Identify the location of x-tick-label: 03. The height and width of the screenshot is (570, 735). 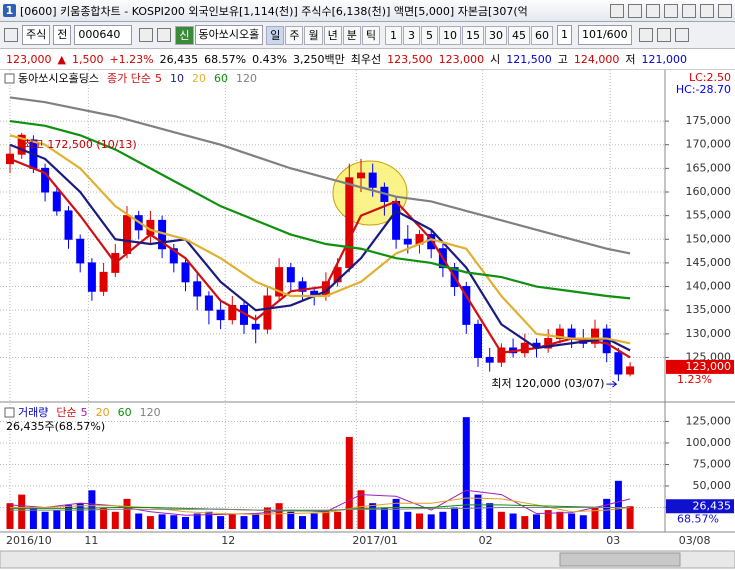
(613, 540).